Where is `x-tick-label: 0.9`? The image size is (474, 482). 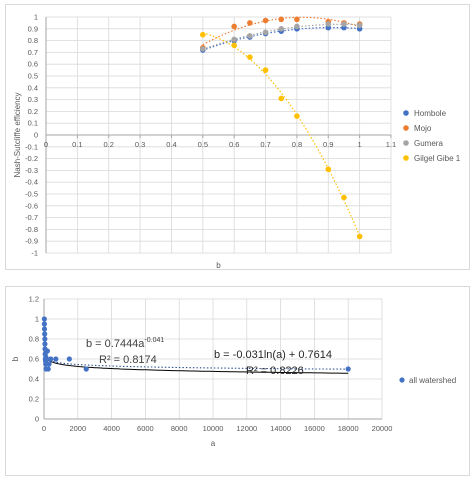 x-tick-label: 0.9 is located at coordinates (328, 144).